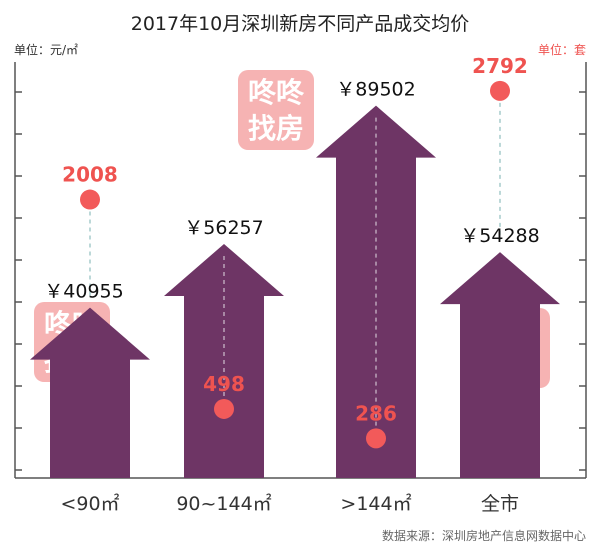 This screenshot has width=600, height=557. Describe the element at coordinates (289, 503) in the screenshot. I see `x-tick-labels: <90㎡ 90~144㎡ >144㎡ 全市` at that location.